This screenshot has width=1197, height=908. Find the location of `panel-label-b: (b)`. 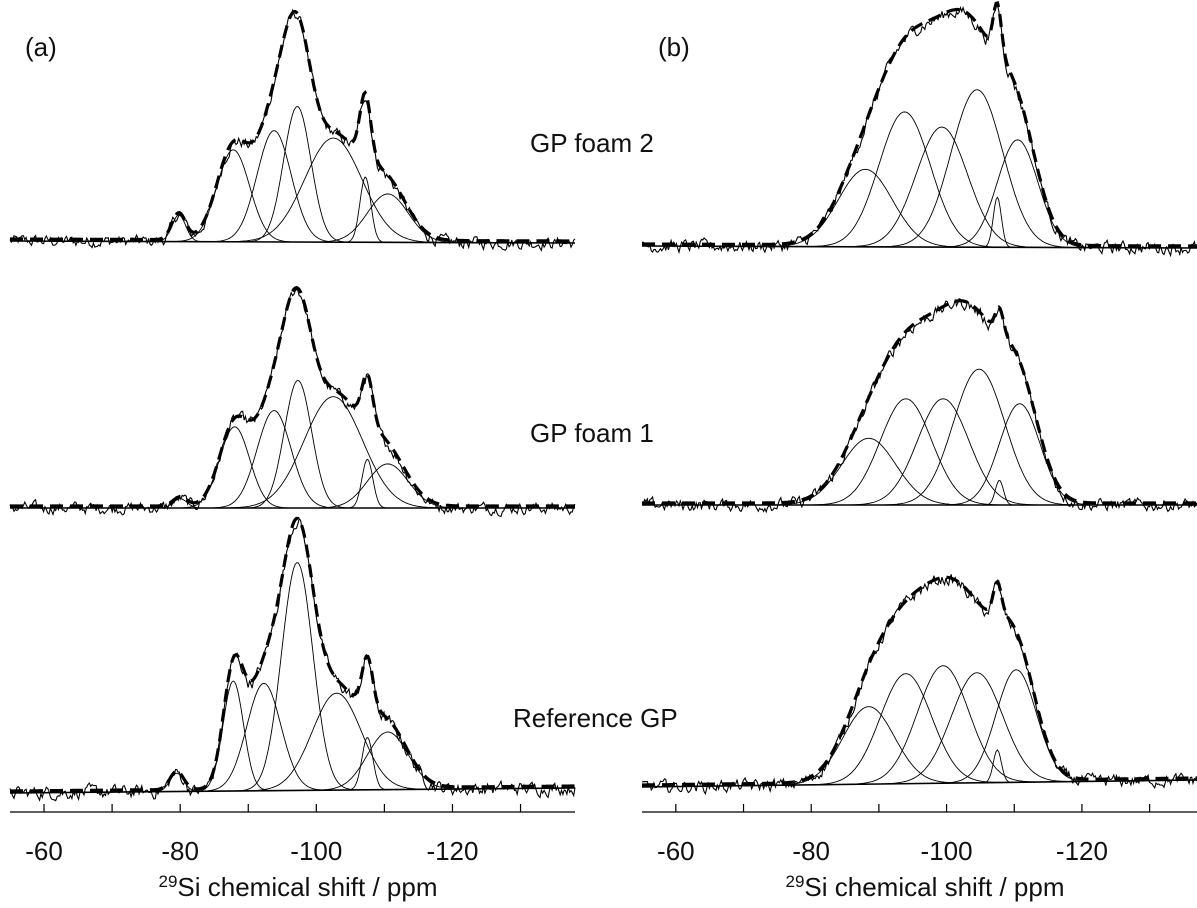

panel-label-b: (b) is located at coordinates (674, 47).